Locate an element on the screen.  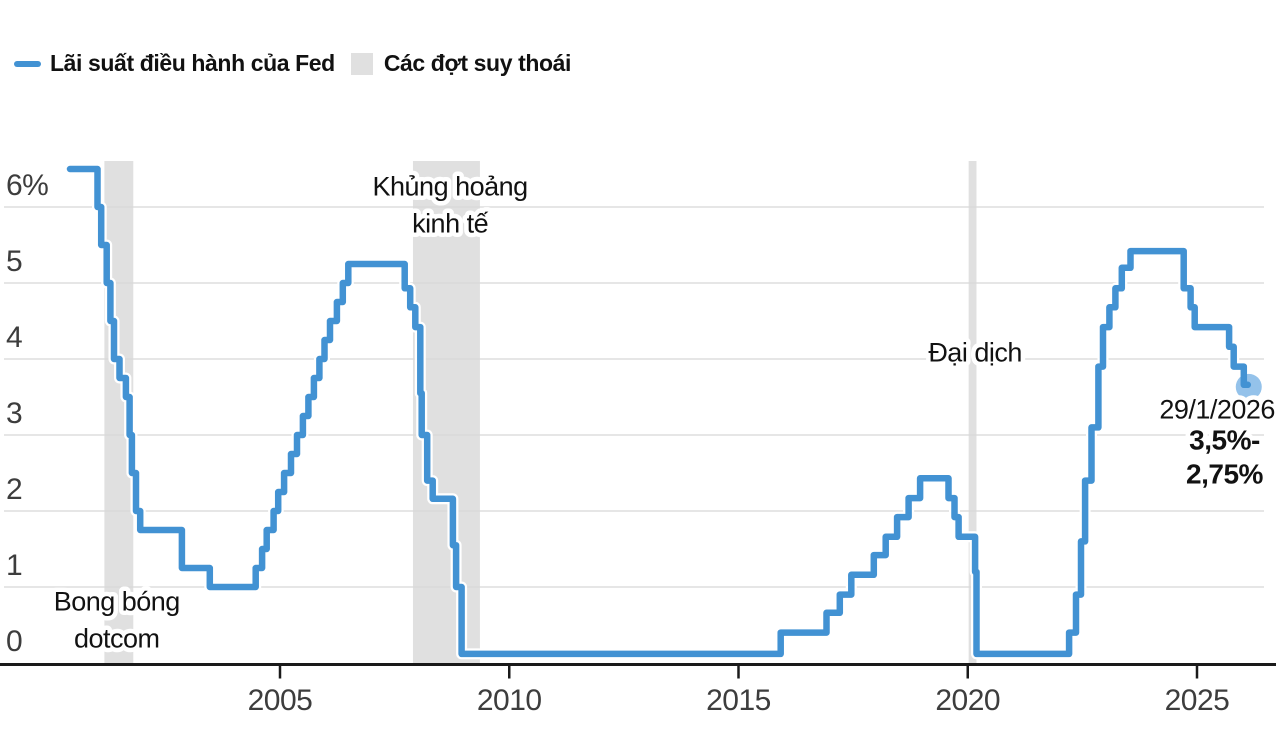
recession-band-swatch is located at coordinates (361, 63).